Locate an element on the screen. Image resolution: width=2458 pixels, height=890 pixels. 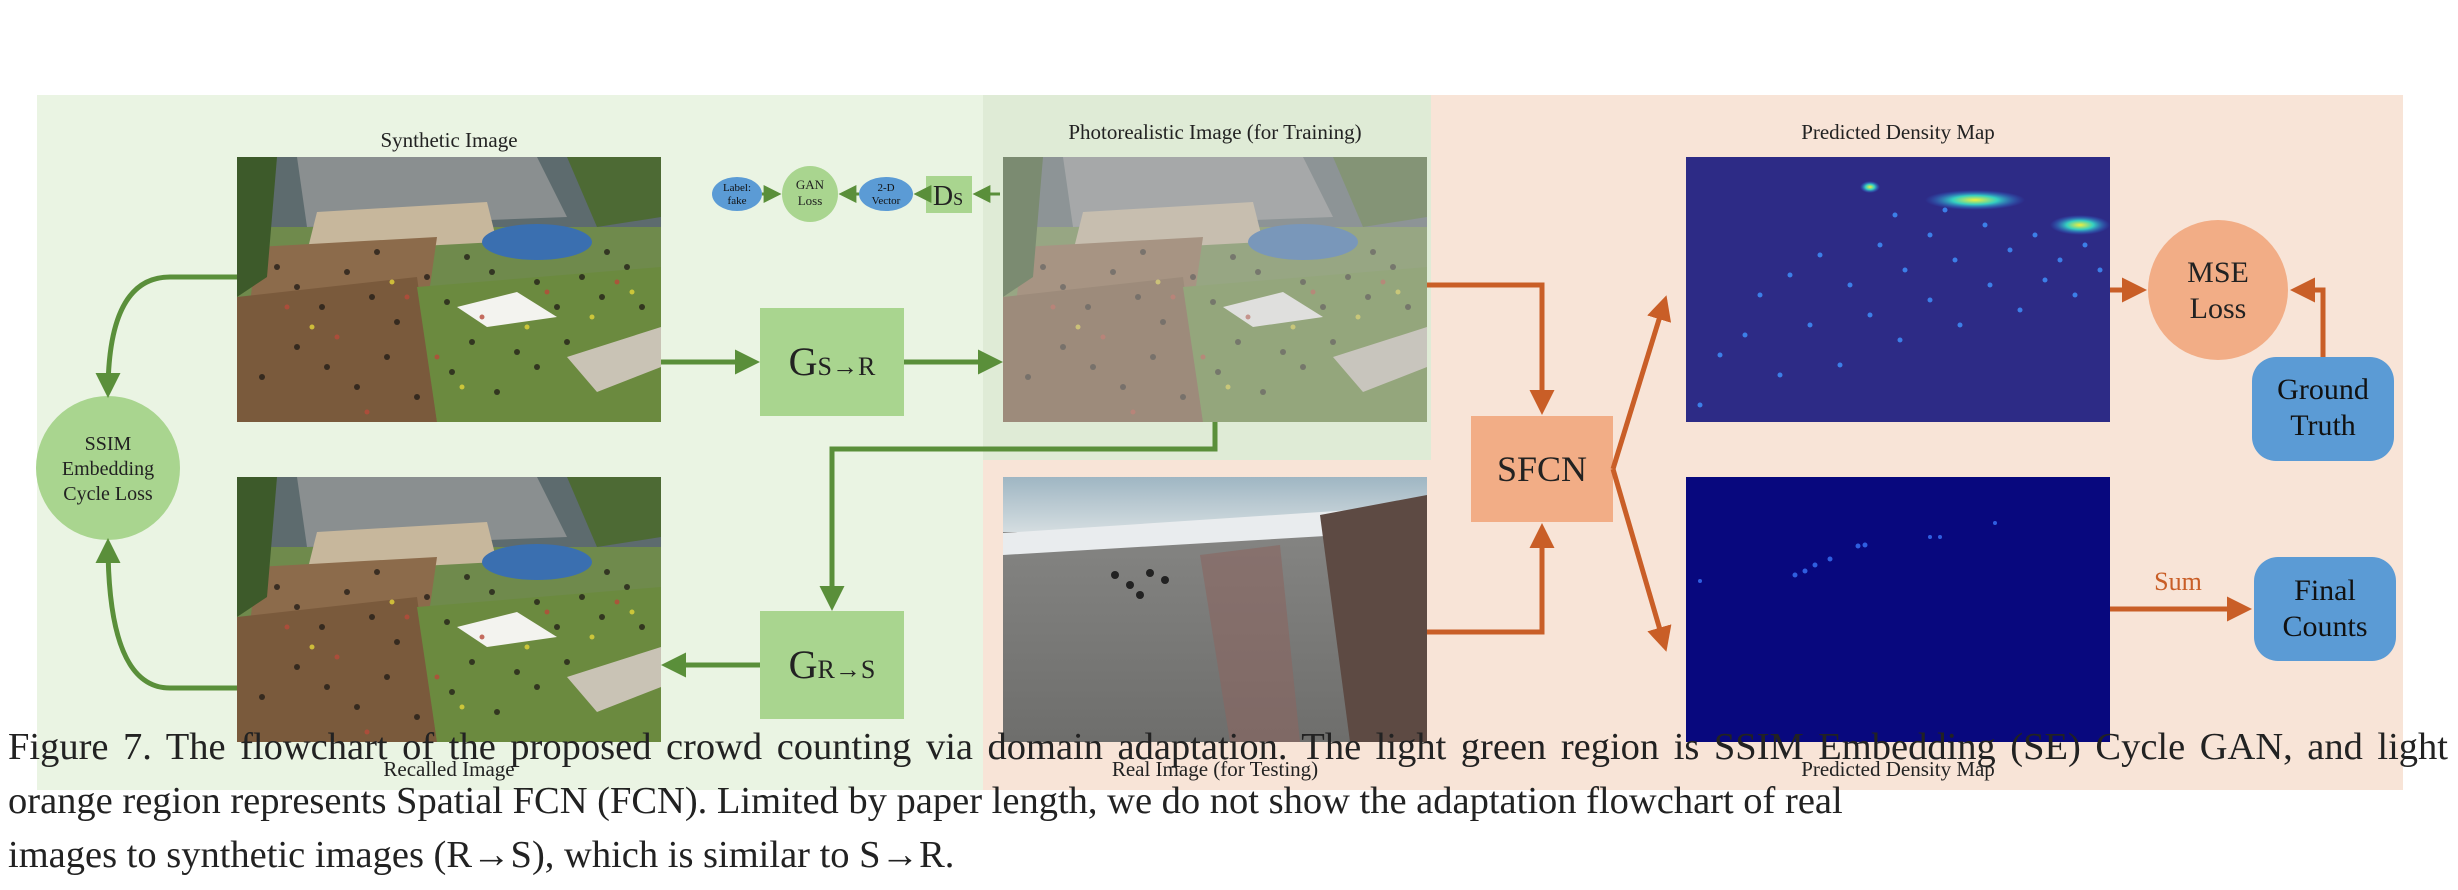
gan-loss-node: GAN Loss is located at coordinates (810, 194).